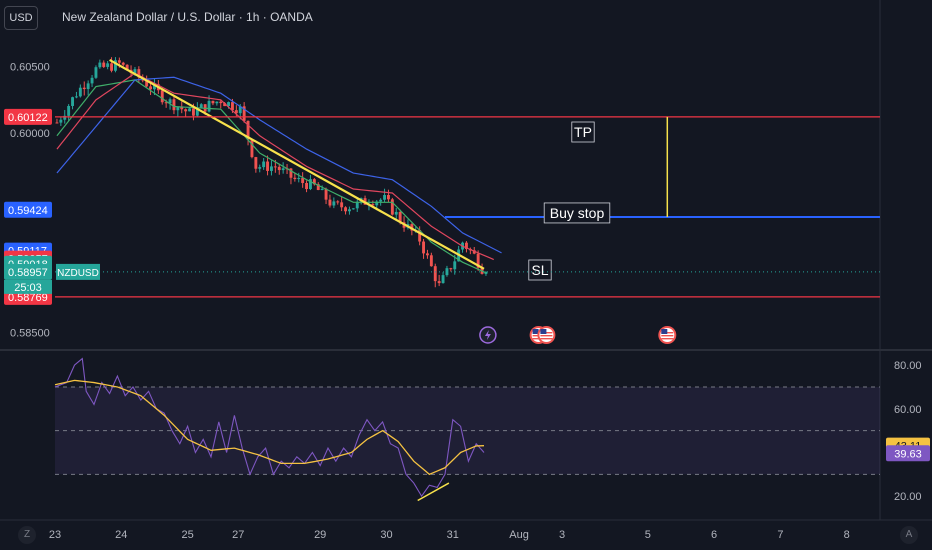 The image size is (932, 550). I want to click on tp-label: TP, so click(583, 132).